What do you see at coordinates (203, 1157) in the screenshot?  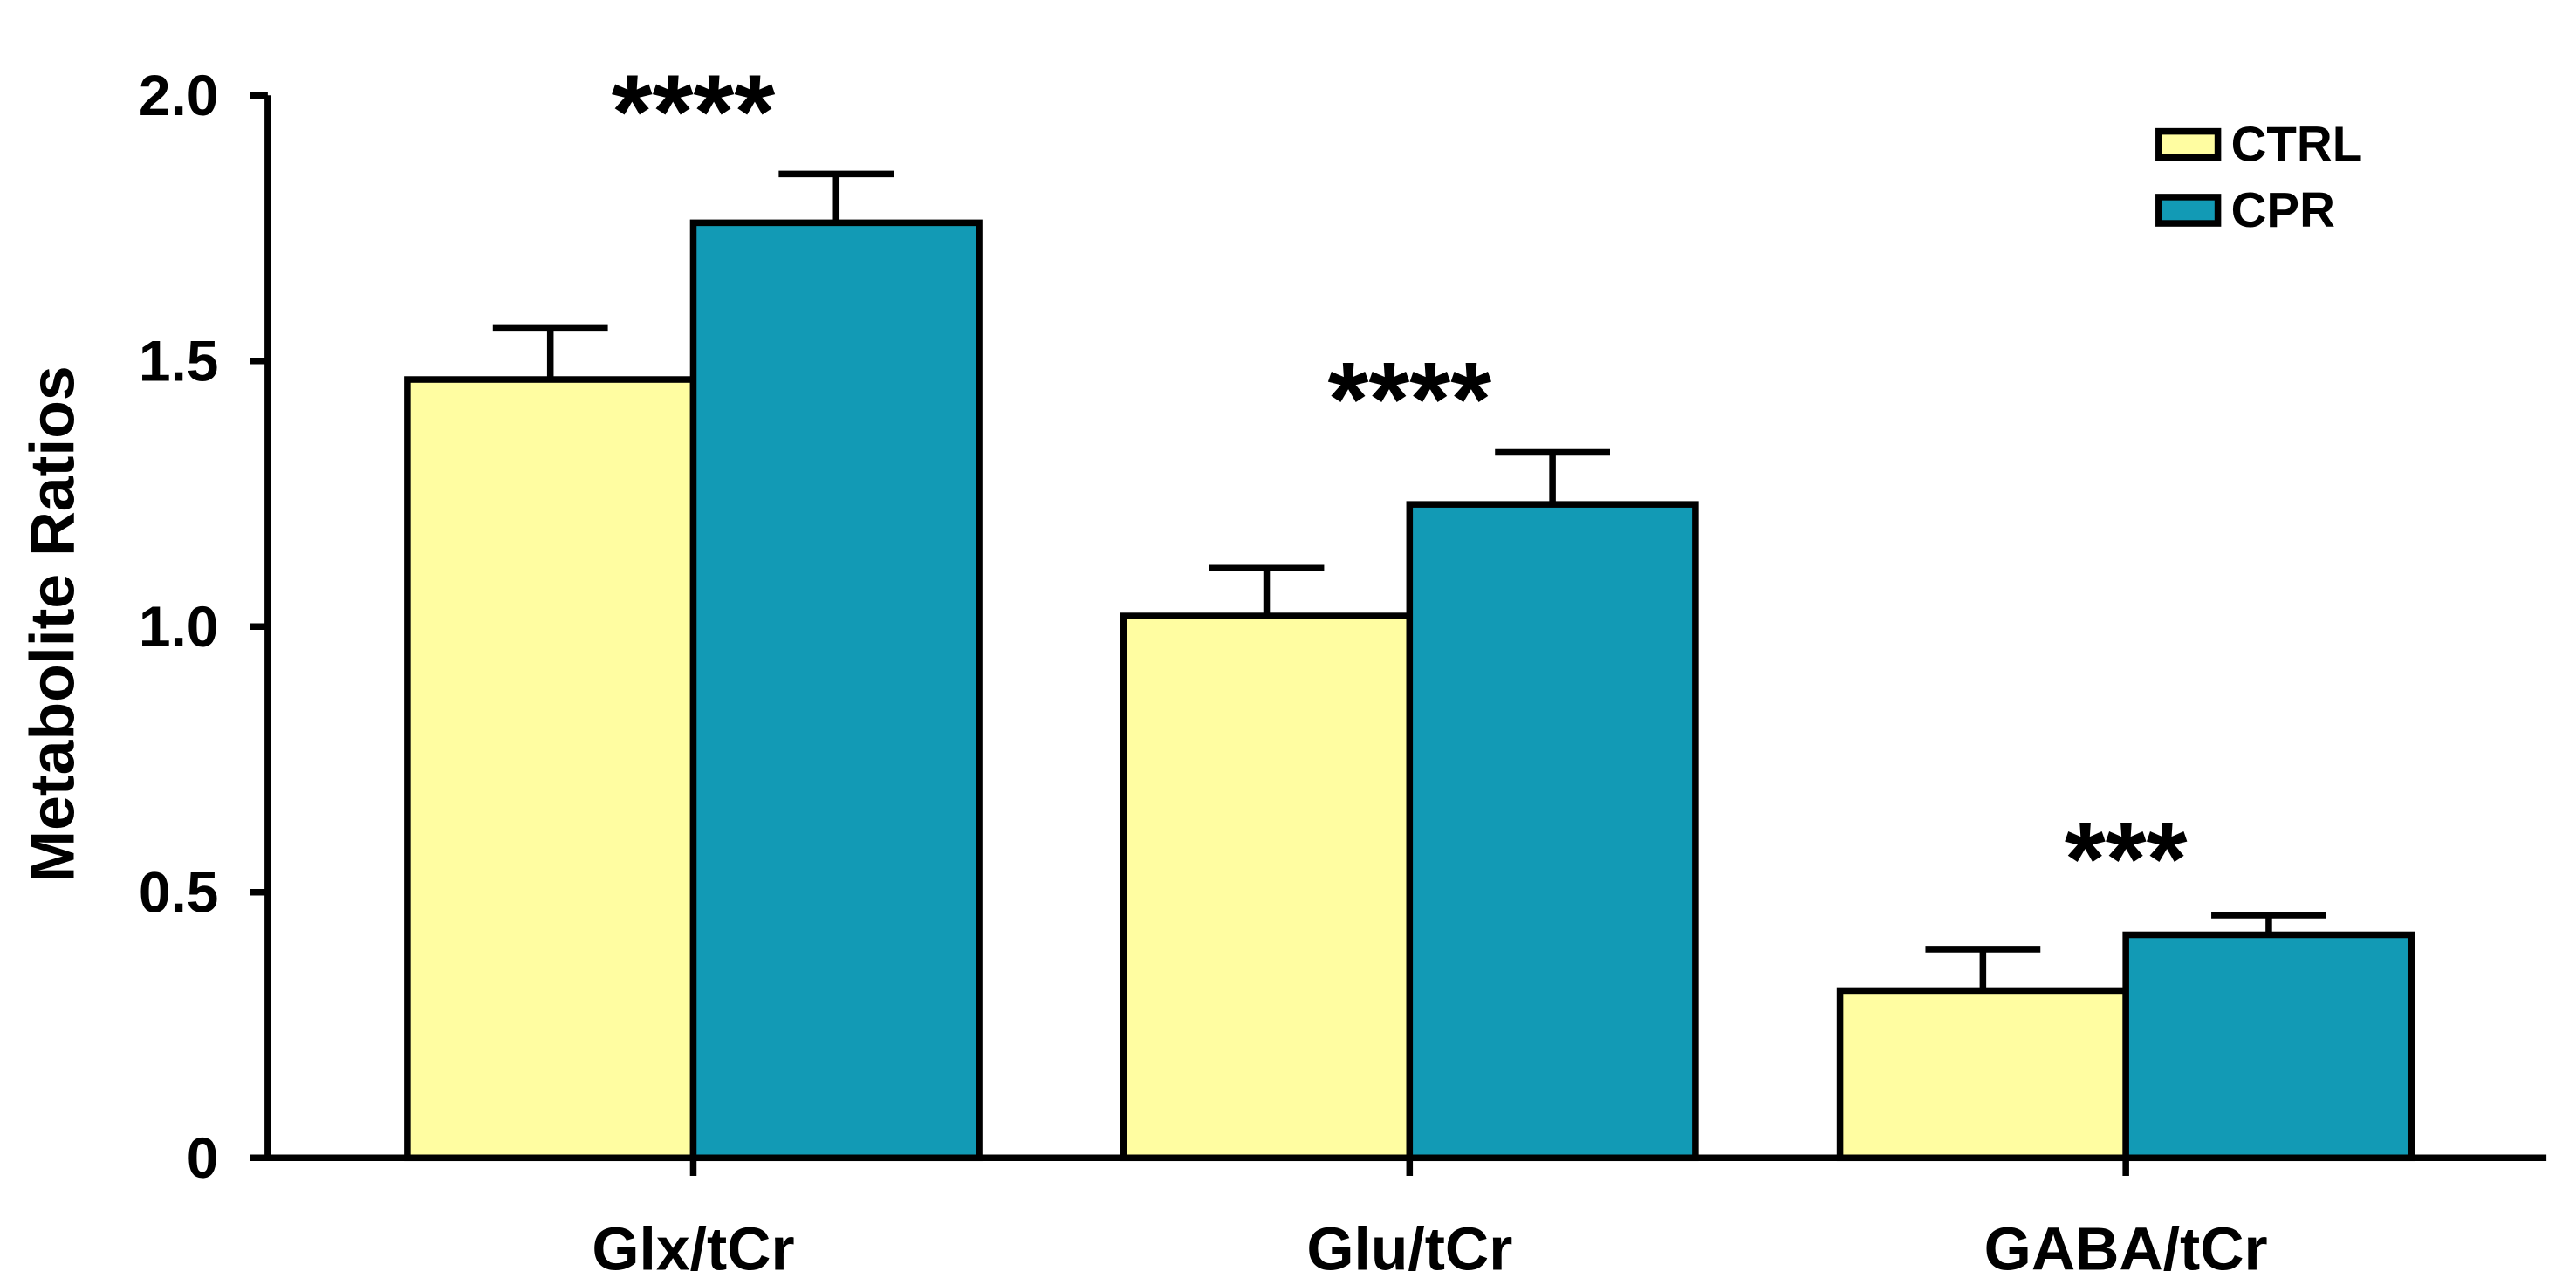 I see `y-tick-label: 0` at bounding box center [203, 1157].